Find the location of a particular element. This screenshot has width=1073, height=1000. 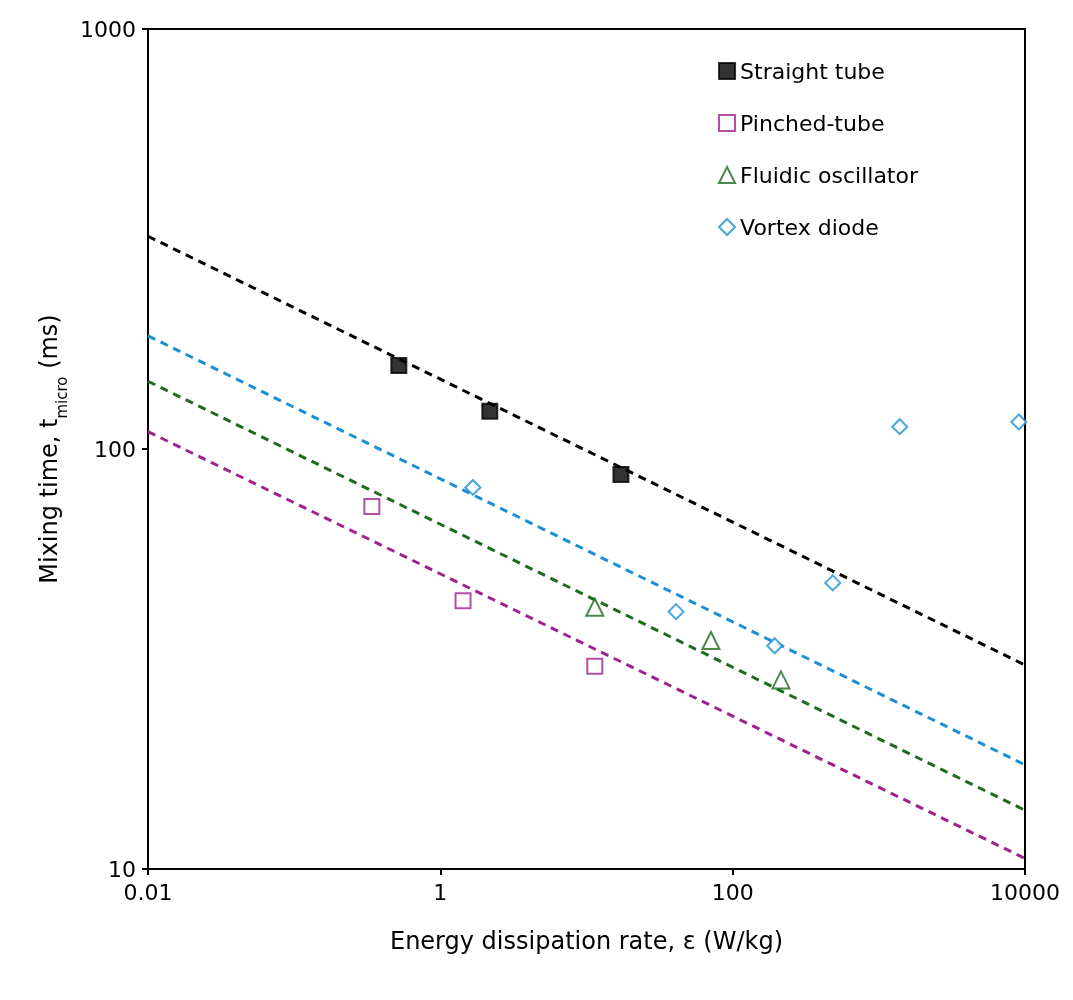

y-tick-label: 1000 is located at coordinates (108, 29).